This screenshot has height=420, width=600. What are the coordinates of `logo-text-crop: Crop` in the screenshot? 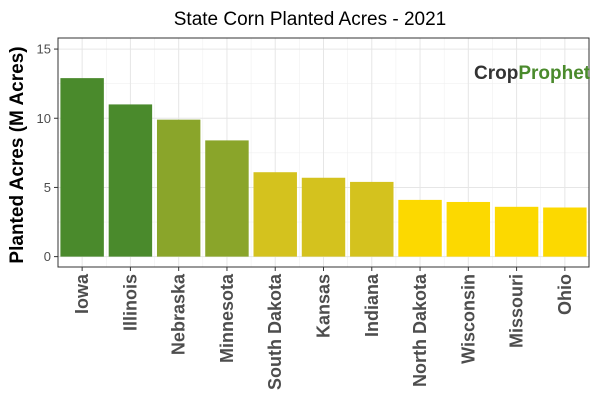 It's located at (496, 73).